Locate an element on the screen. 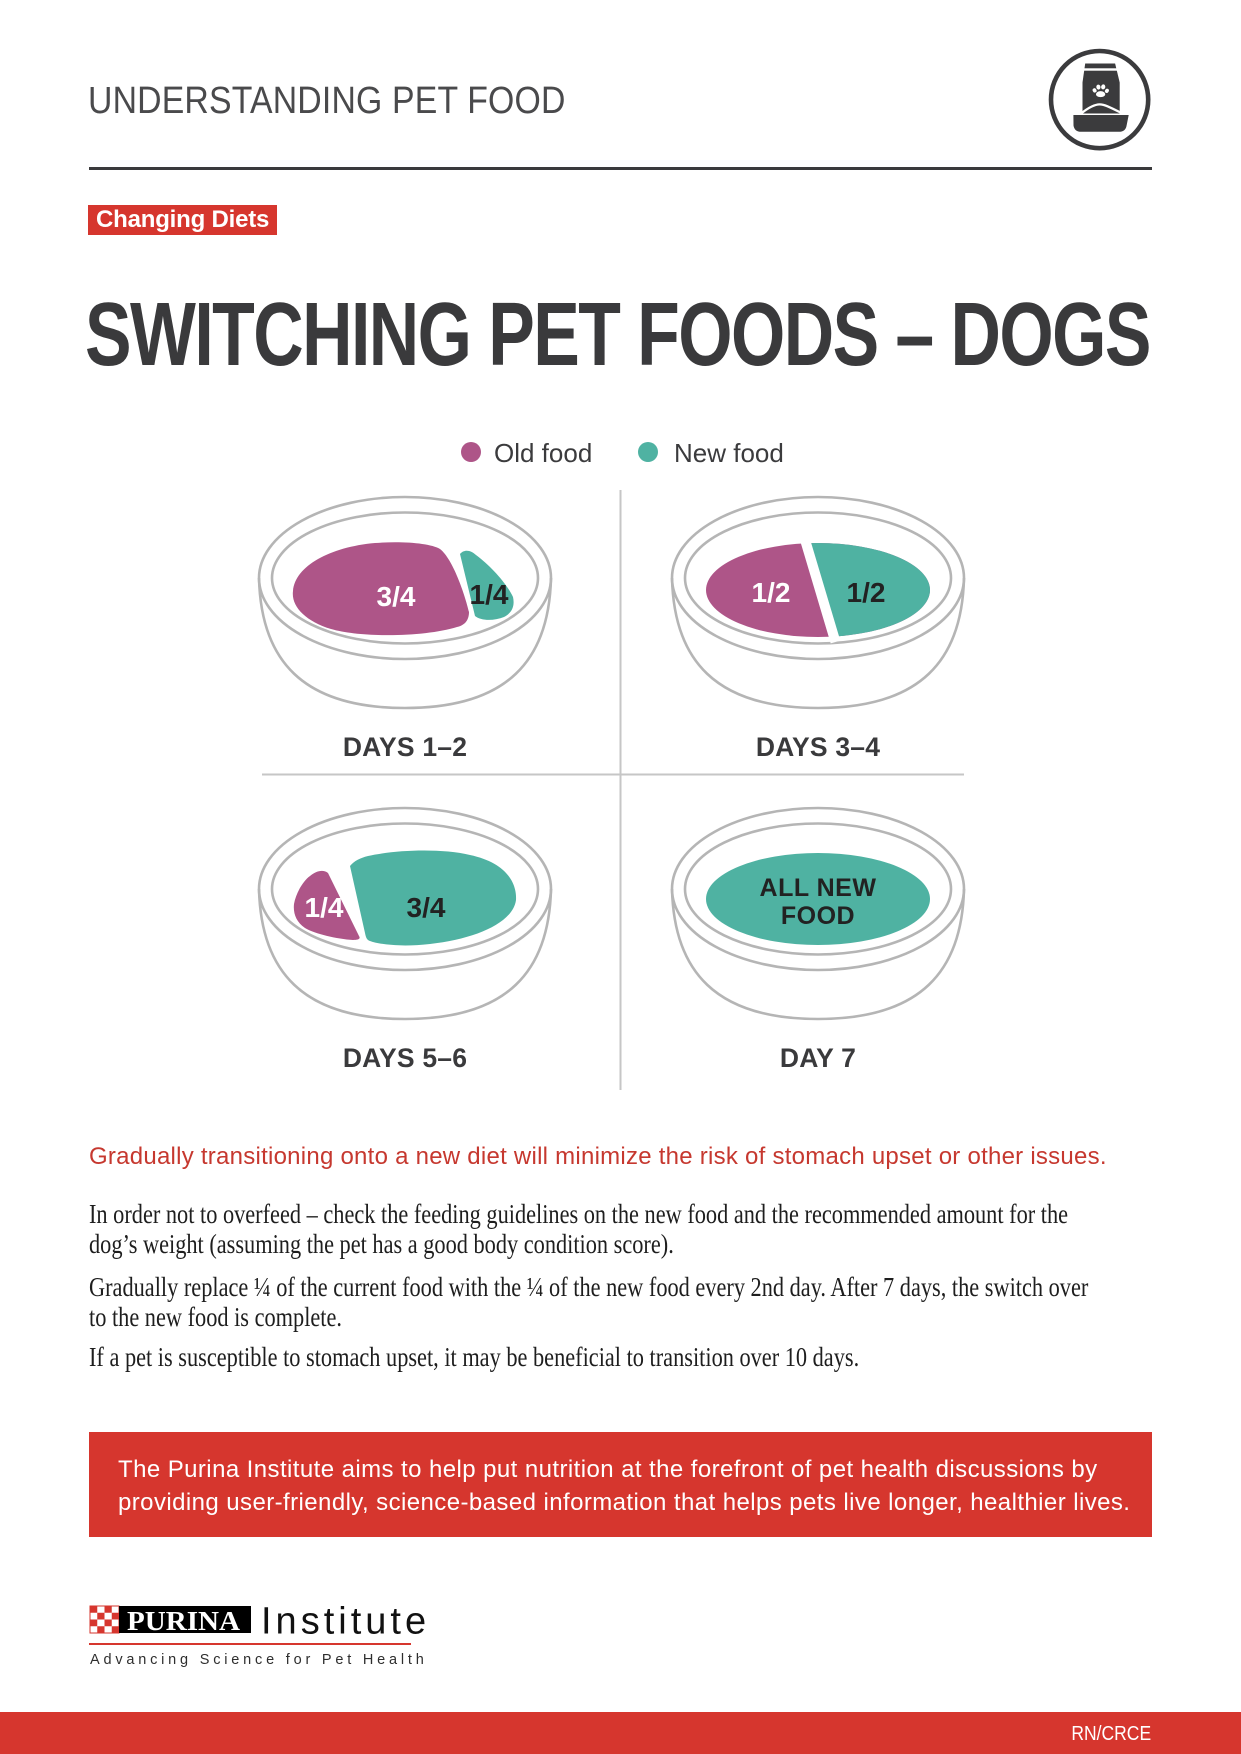 This screenshot has width=1241, height=1754. svg-text: DAY 7 is located at coordinates (818, 1058).